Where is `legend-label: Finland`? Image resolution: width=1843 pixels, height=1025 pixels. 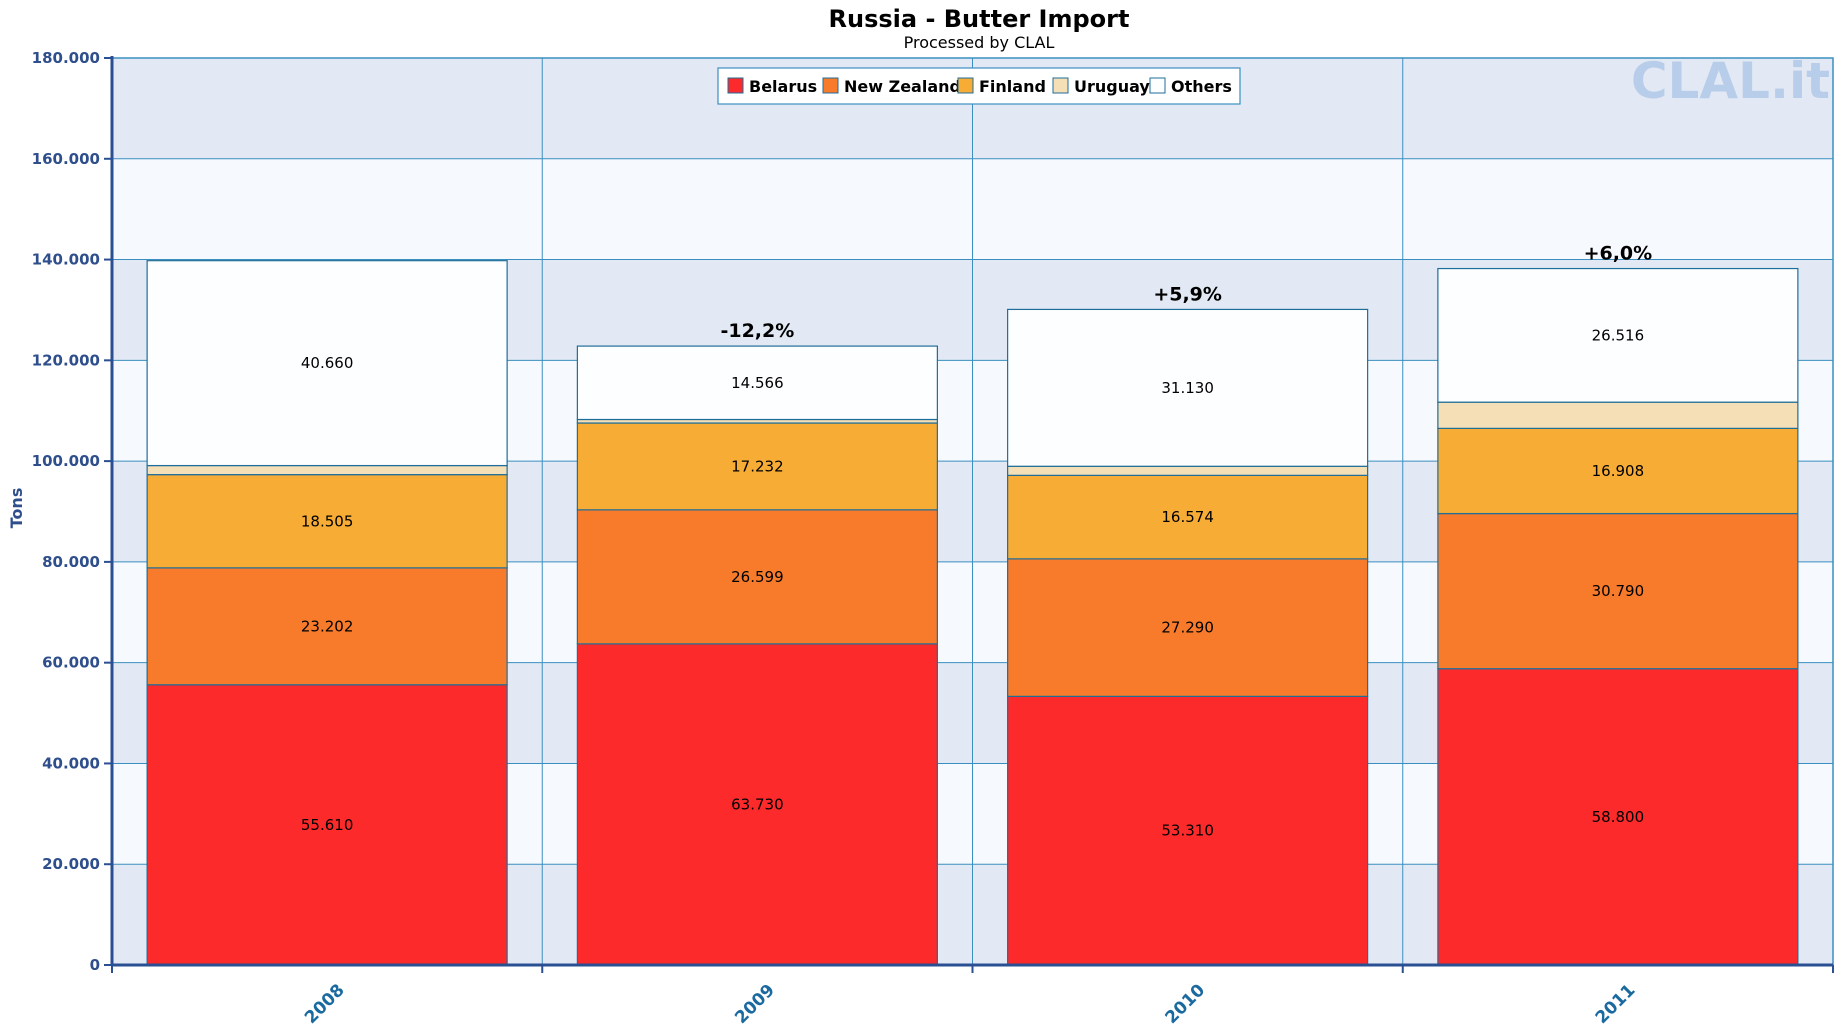 legend-label: Finland is located at coordinates (1012, 86).